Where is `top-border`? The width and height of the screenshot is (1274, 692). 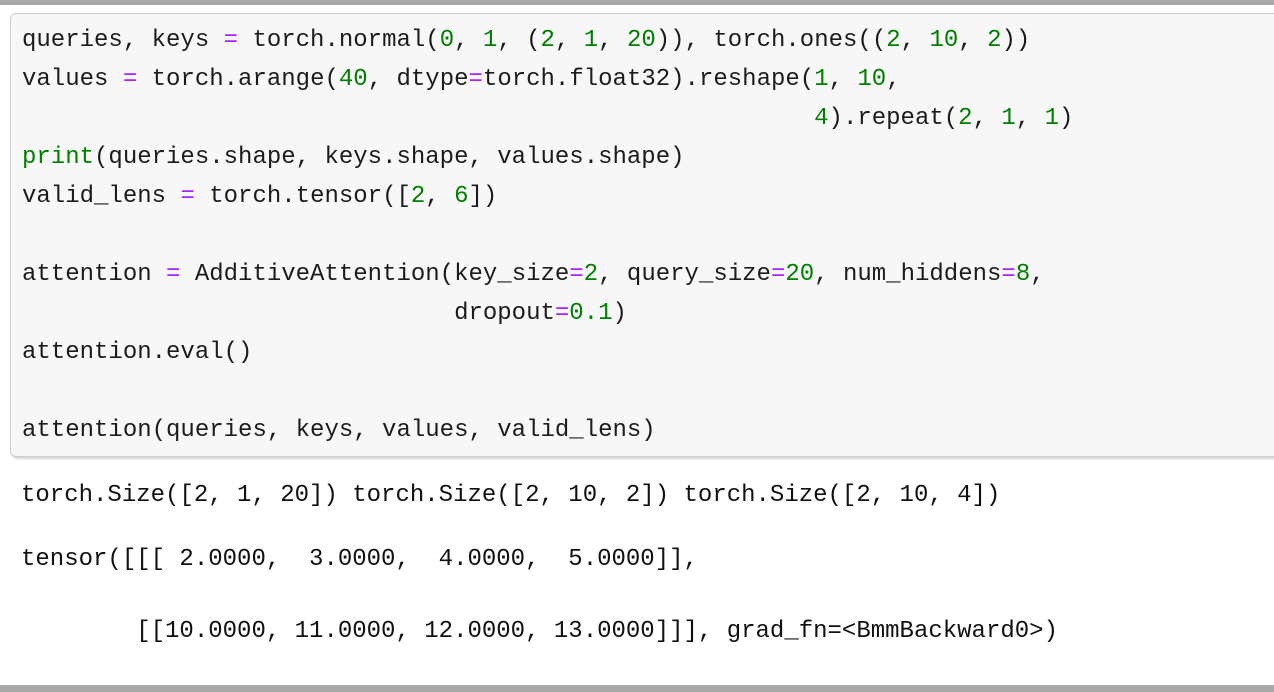 top-border is located at coordinates (637, 2).